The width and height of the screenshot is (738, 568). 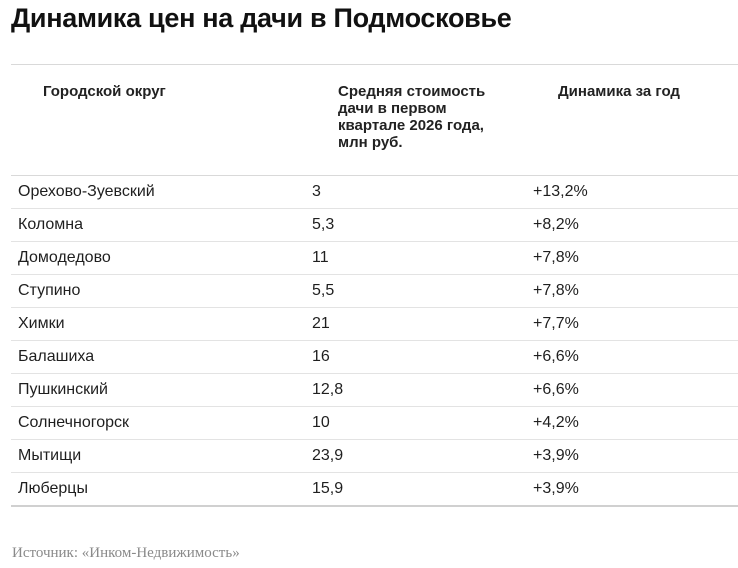 I want to click on district-cell: Химки, so click(x=41, y=323).